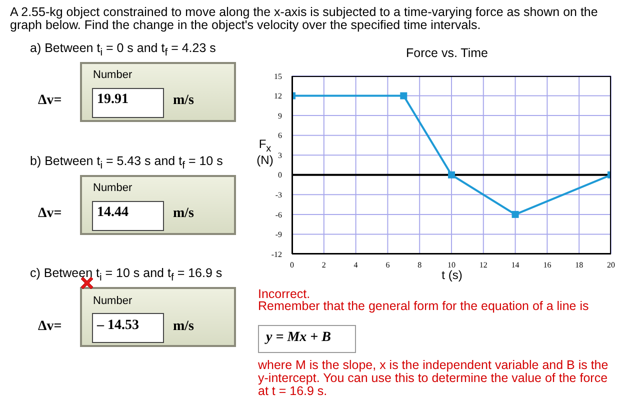  I want to click on x-tick-label: 16, so click(547, 265).